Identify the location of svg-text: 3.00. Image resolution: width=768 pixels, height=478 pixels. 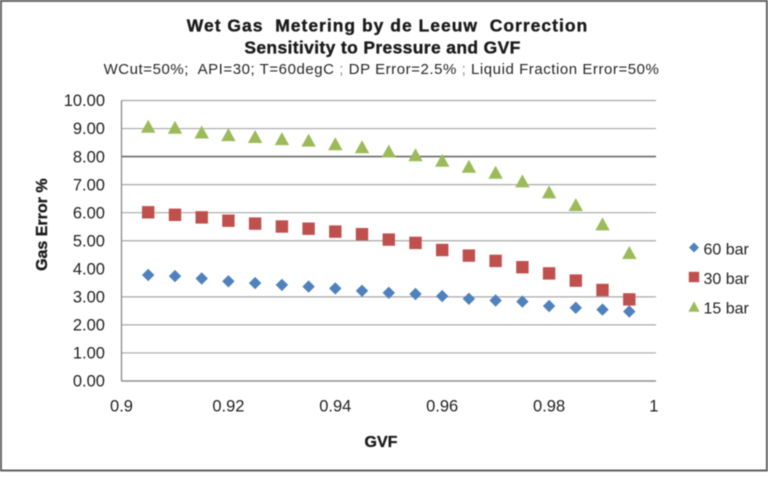
(89, 298).